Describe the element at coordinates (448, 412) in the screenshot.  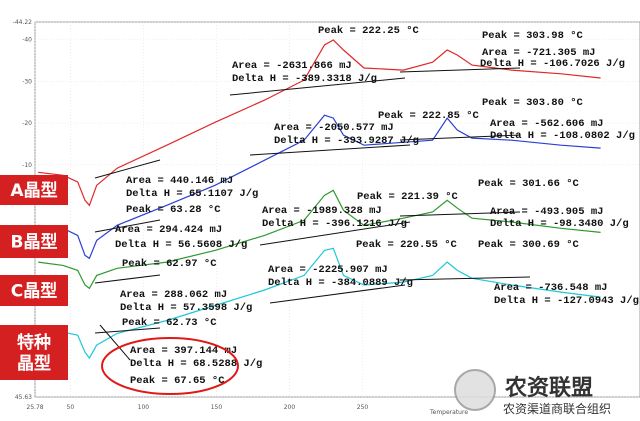
I see `x-axis-label: Temperature` at that location.